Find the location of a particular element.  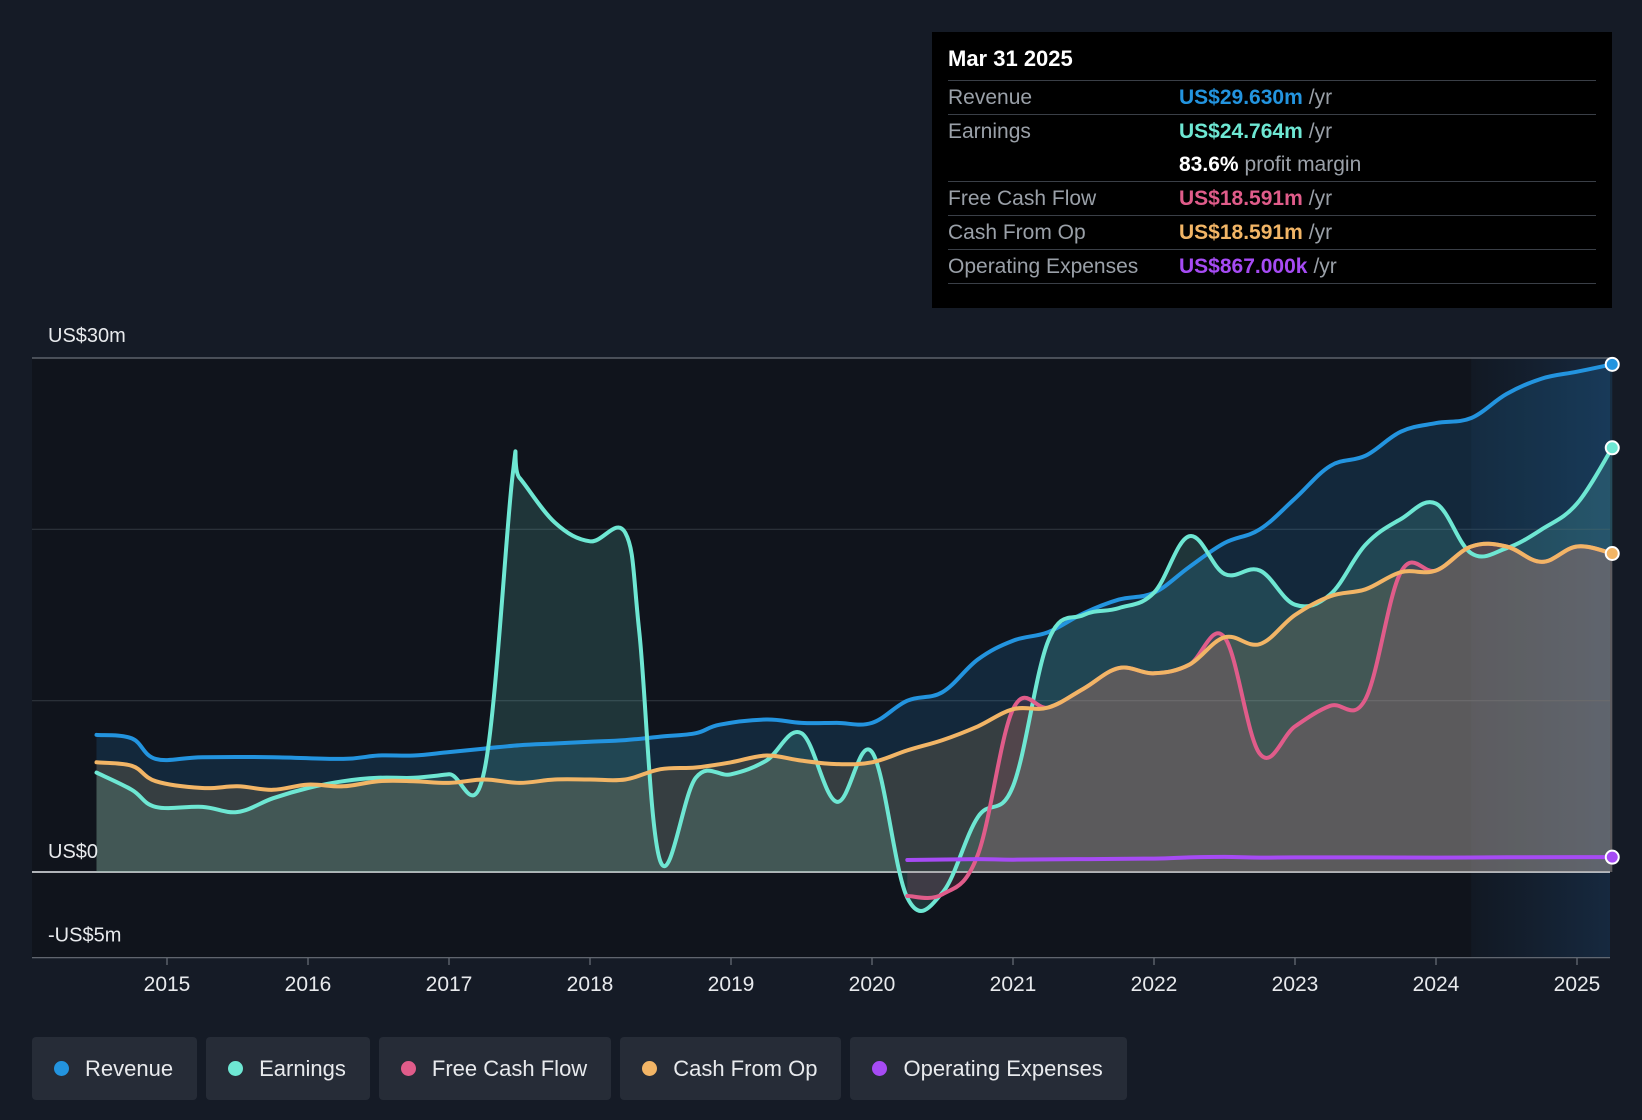

x-tick-label: 2015 is located at coordinates (167, 984).